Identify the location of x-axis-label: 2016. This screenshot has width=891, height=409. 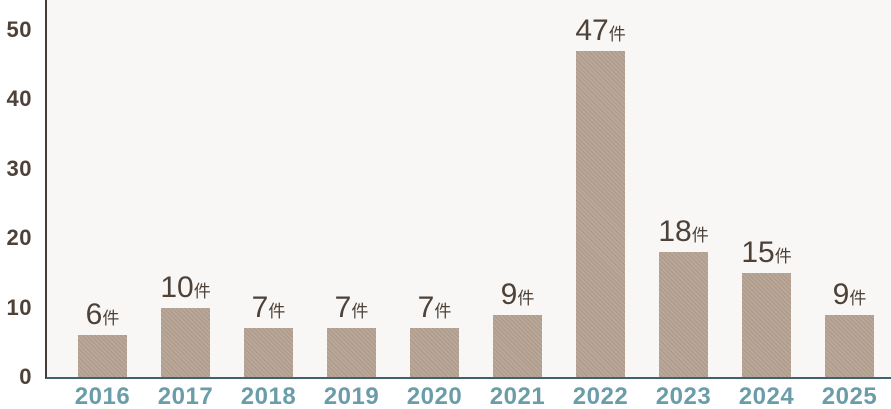
(102, 396).